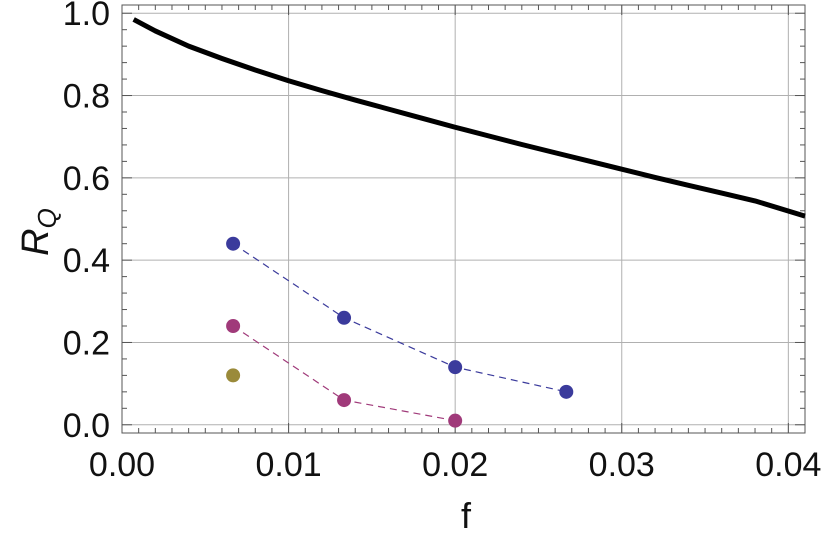 The height and width of the screenshot is (543, 830). What do you see at coordinates (86, 179) in the screenshot?
I see `y-tick-label: 0.6` at bounding box center [86, 179].